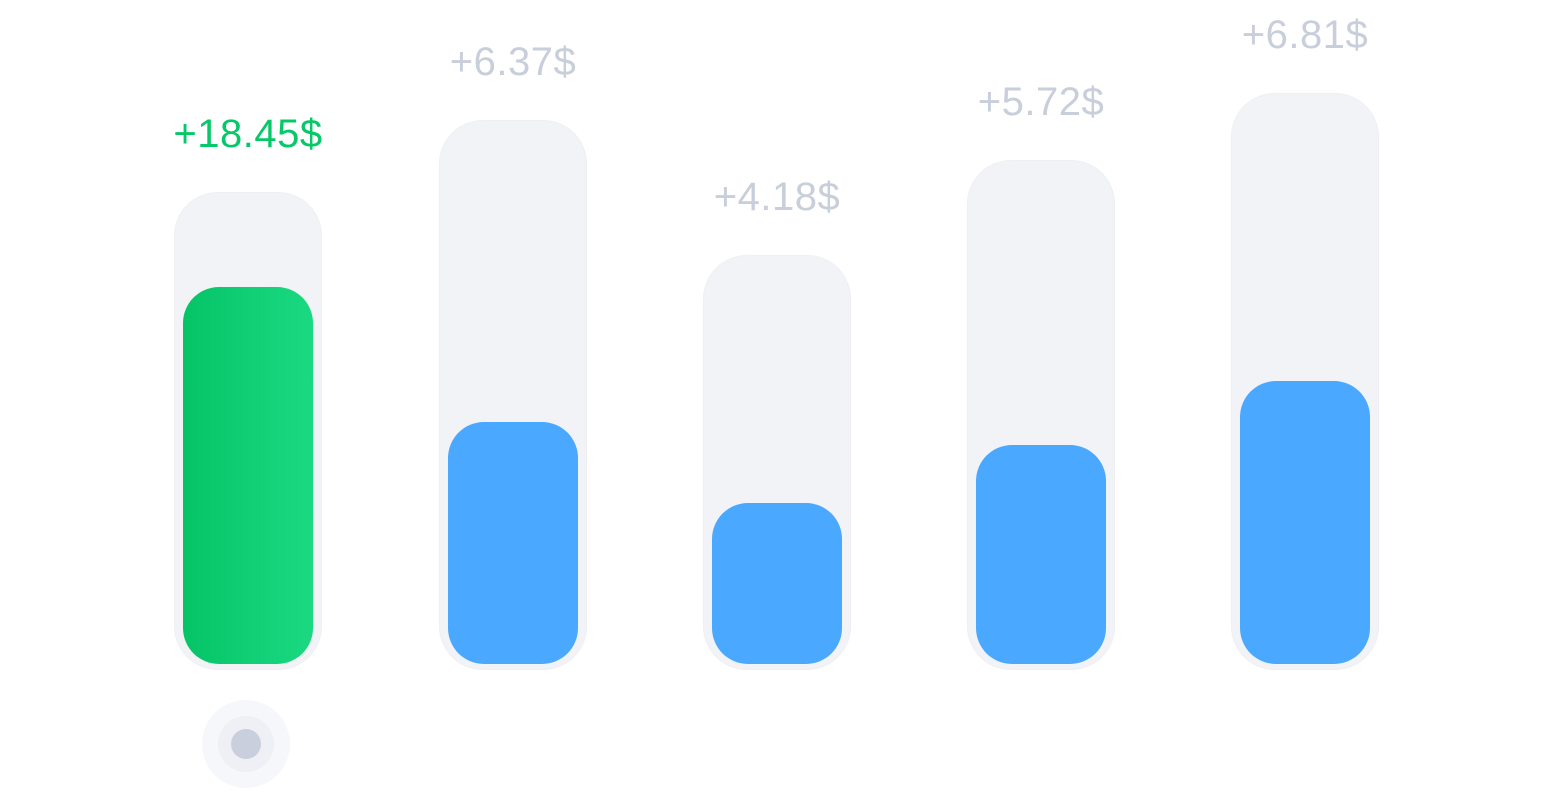 This screenshot has height=808, width=1554. What do you see at coordinates (1041, 404) in the screenshot?
I see `bar-group: +5.72$` at bounding box center [1041, 404].